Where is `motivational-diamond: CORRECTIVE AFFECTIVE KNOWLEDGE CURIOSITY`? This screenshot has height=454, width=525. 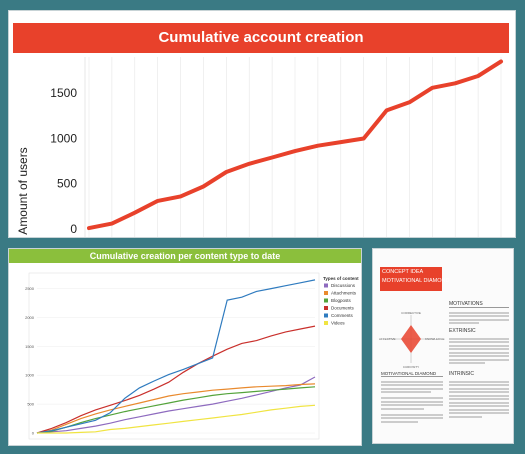
motivational-diamond: CORRECTIVE AFFECTIVE KNOWLEDGE CURIOSITY is located at coordinates (412, 340).